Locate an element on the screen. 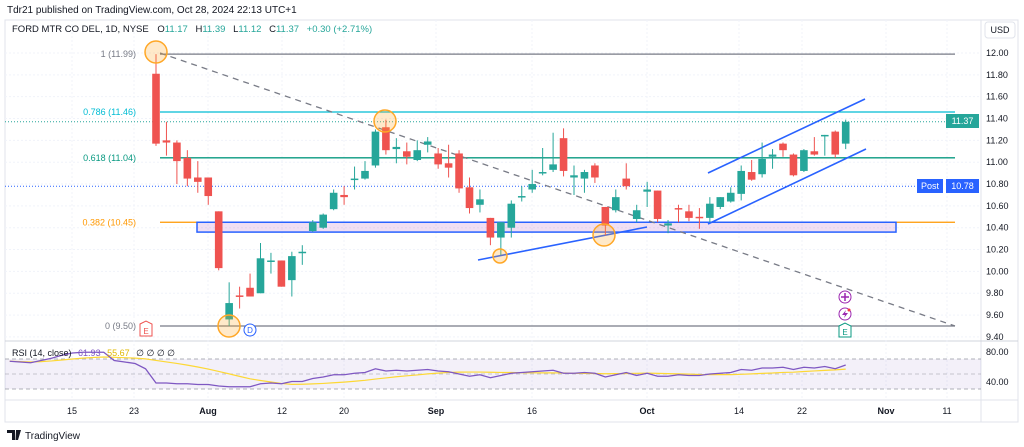 This screenshot has height=447, width=1024. lightning-glyph-icon is located at coordinates (845, 314).